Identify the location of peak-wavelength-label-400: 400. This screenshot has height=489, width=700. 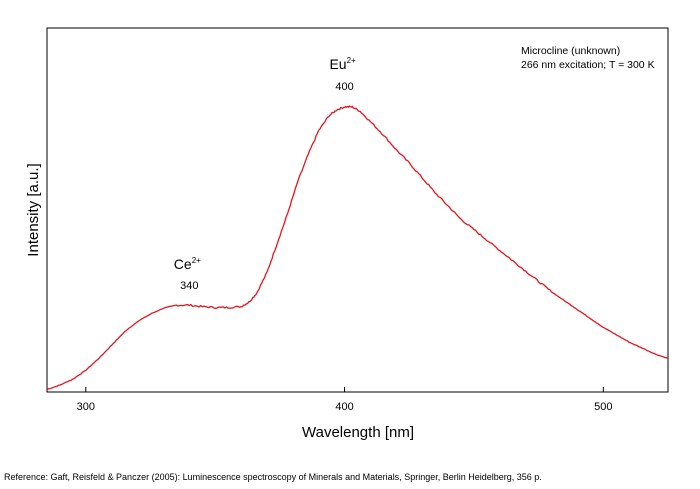
(344, 87).